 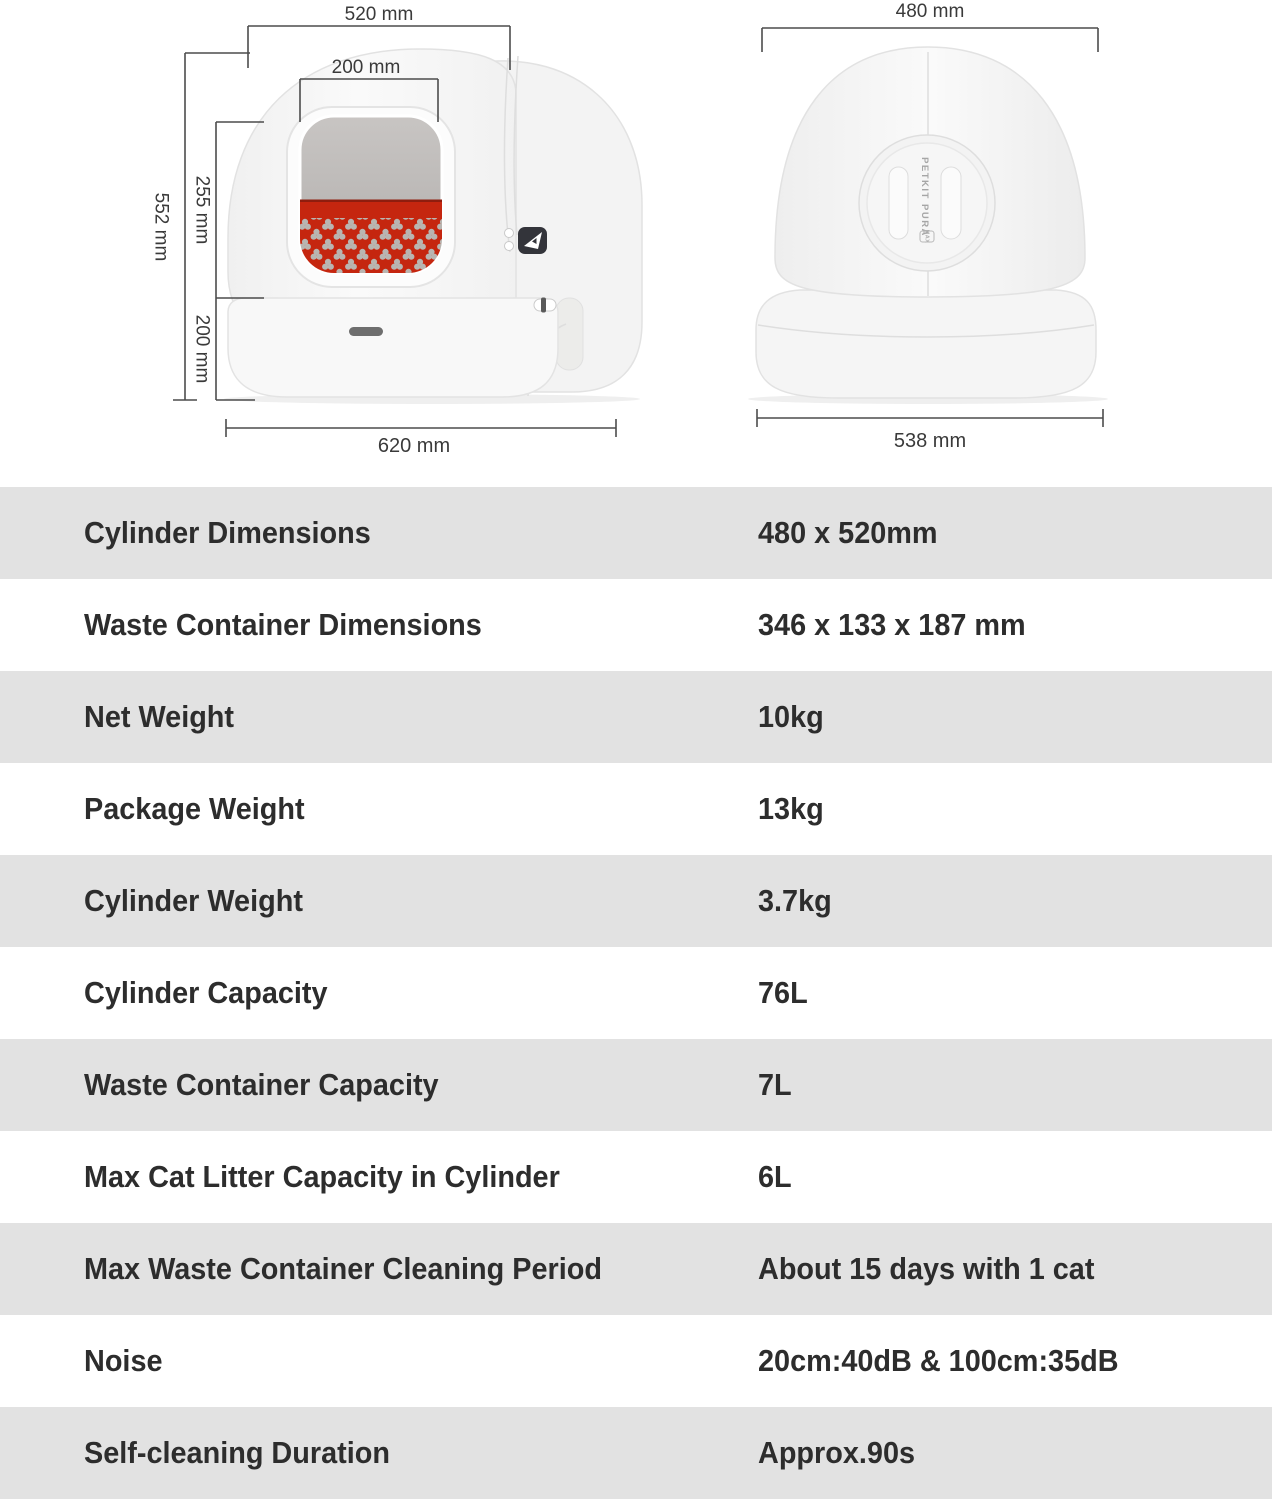 I want to click on petkit-cat-icon, so click(x=533, y=240).